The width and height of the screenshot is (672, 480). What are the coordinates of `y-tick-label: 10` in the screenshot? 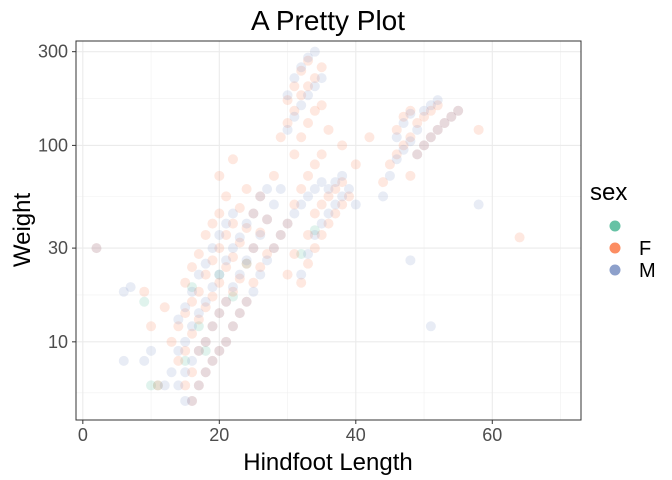 It's located at (58, 342).